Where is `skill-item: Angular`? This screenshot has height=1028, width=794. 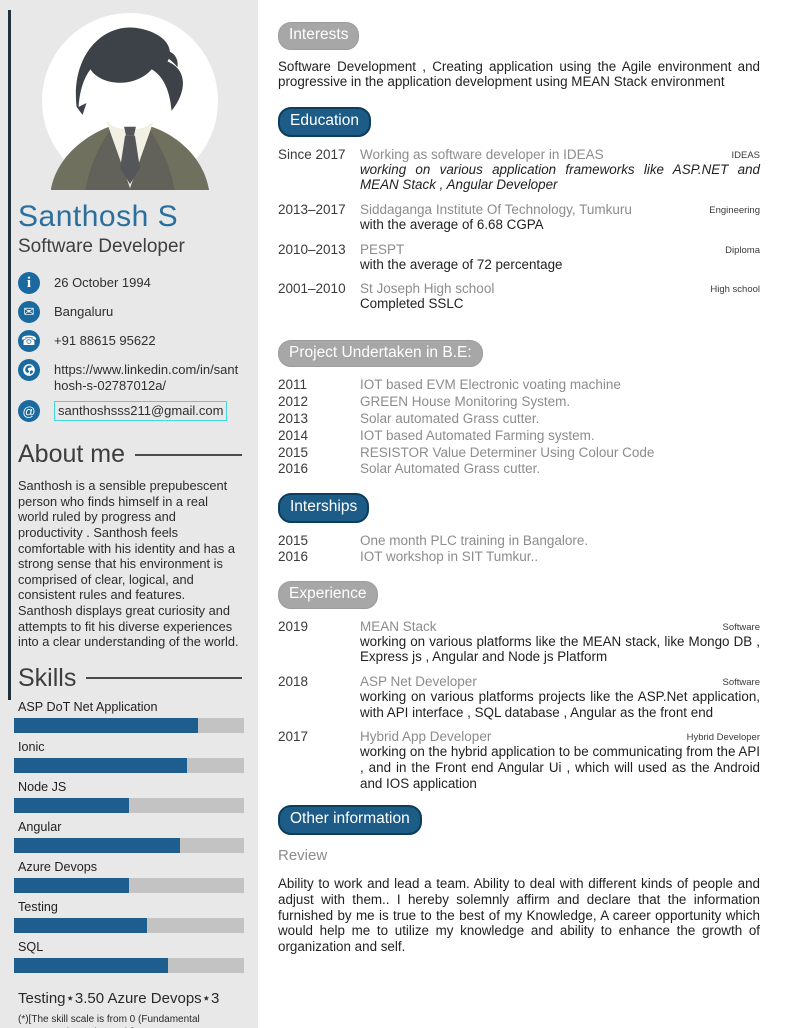
skill-item: Angular is located at coordinates (129, 836).